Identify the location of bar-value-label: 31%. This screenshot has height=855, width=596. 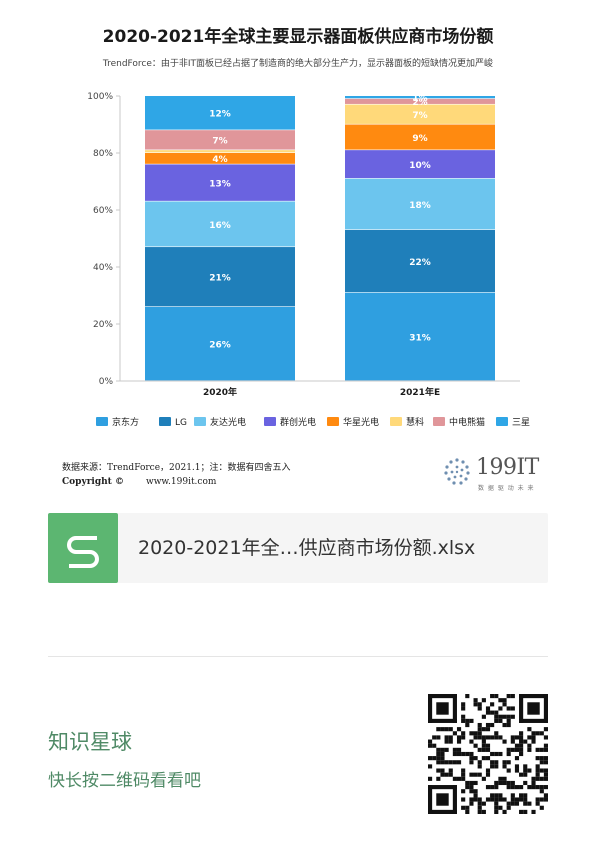
(420, 338).